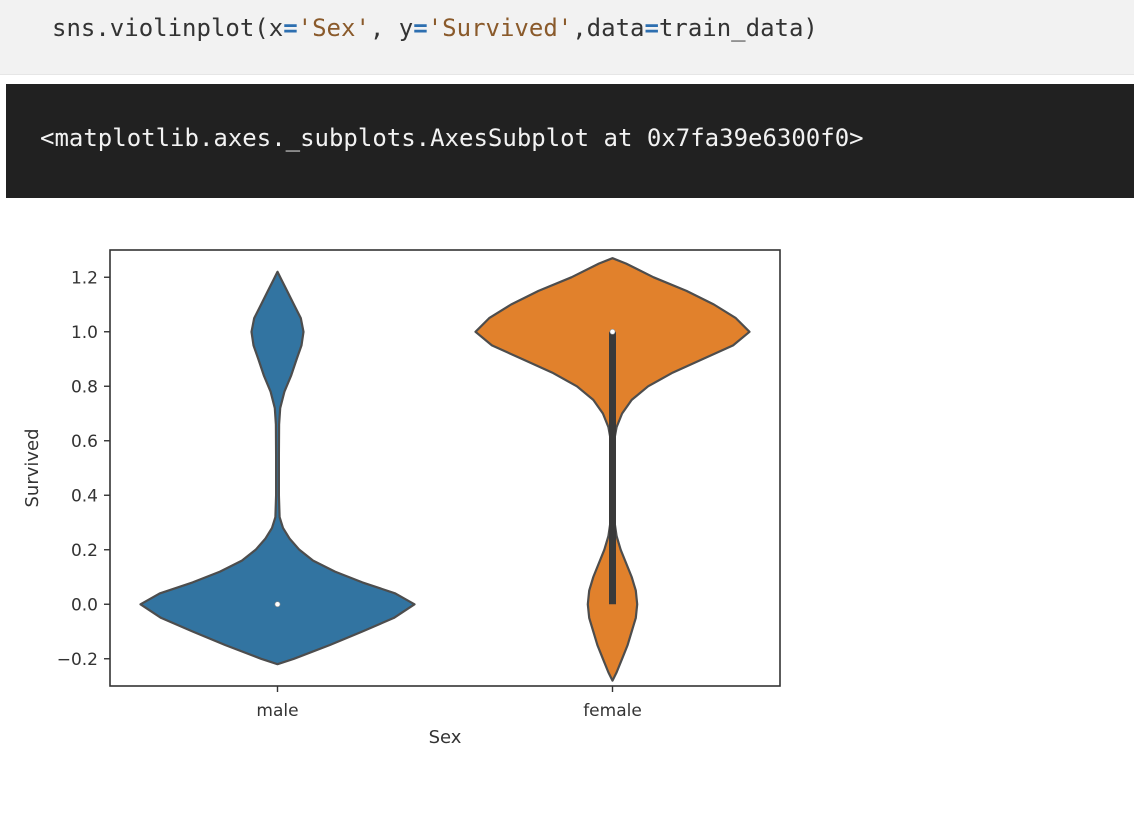  What do you see at coordinates (738, 28) in the screenshot?
I see `code-data-name: train_data)` at bounding box center [738, 28].